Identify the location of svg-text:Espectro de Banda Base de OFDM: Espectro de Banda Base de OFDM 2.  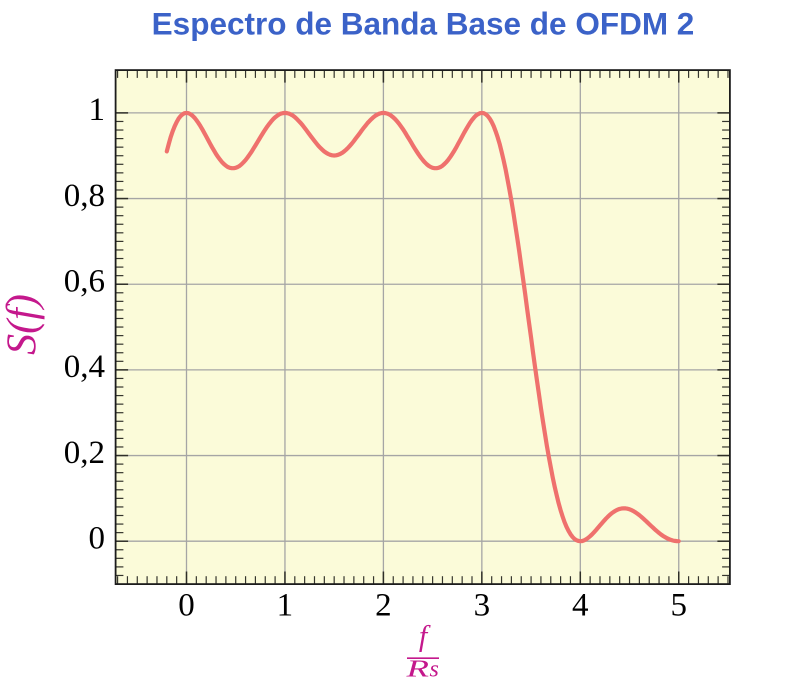
(423, 23).